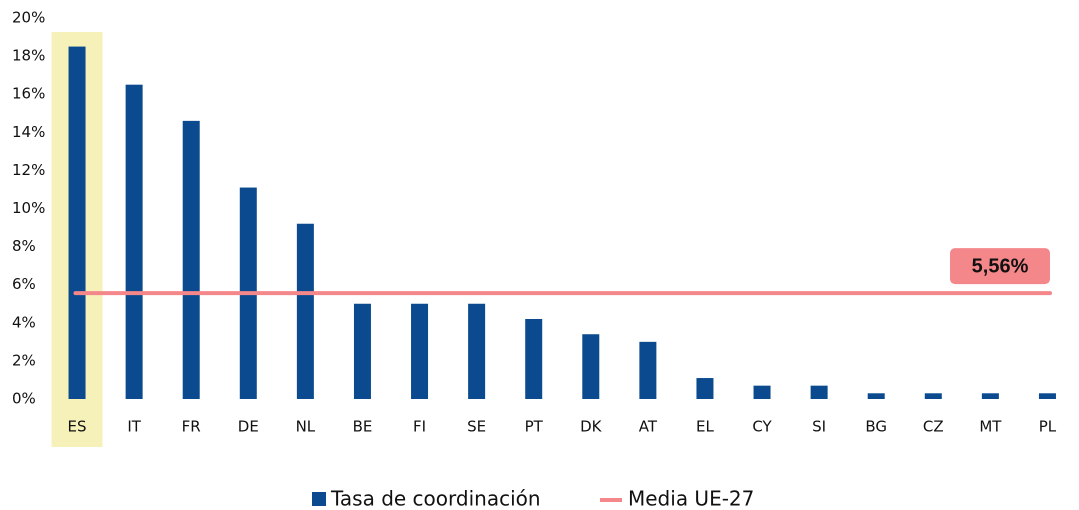 This screenshot has height=510, width=1079. What do you see at coordinates (705, 427) in the screenshot?
I see `x-tick-label: EL` at bounding box center [705, 427].